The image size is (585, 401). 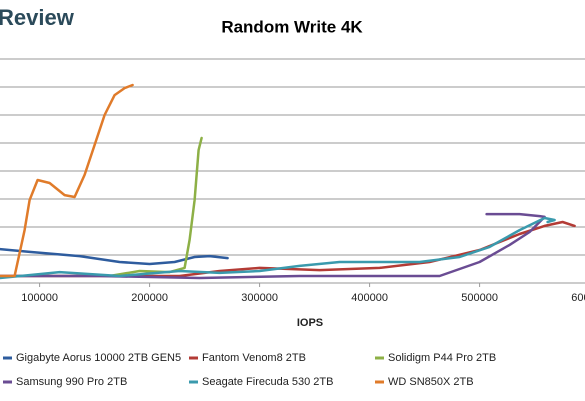 What do you see at coordinates (71, 382) in the screenshot?
I see `legend-label: Samsung 990 Pro 2TB` at bounding box center [71, 382].